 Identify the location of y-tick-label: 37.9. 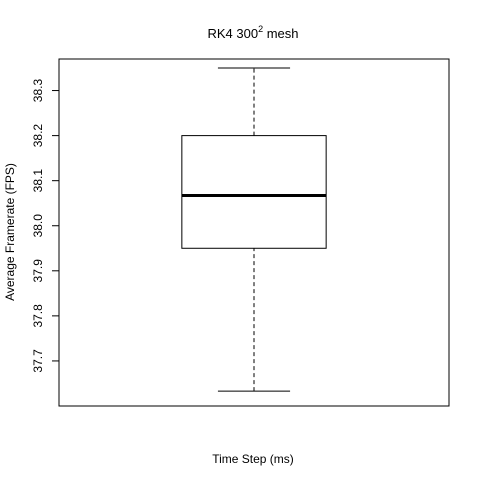
(38, 271).